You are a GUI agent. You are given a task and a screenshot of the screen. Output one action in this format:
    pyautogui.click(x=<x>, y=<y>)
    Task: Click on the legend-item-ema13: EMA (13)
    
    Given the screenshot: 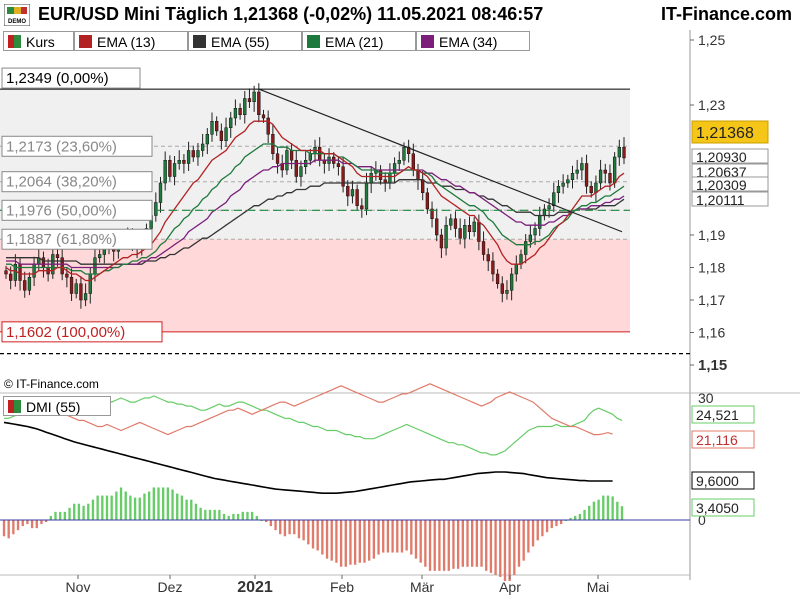 What is the action you would take?
    pyautogui.click(x=131, y=41)
    